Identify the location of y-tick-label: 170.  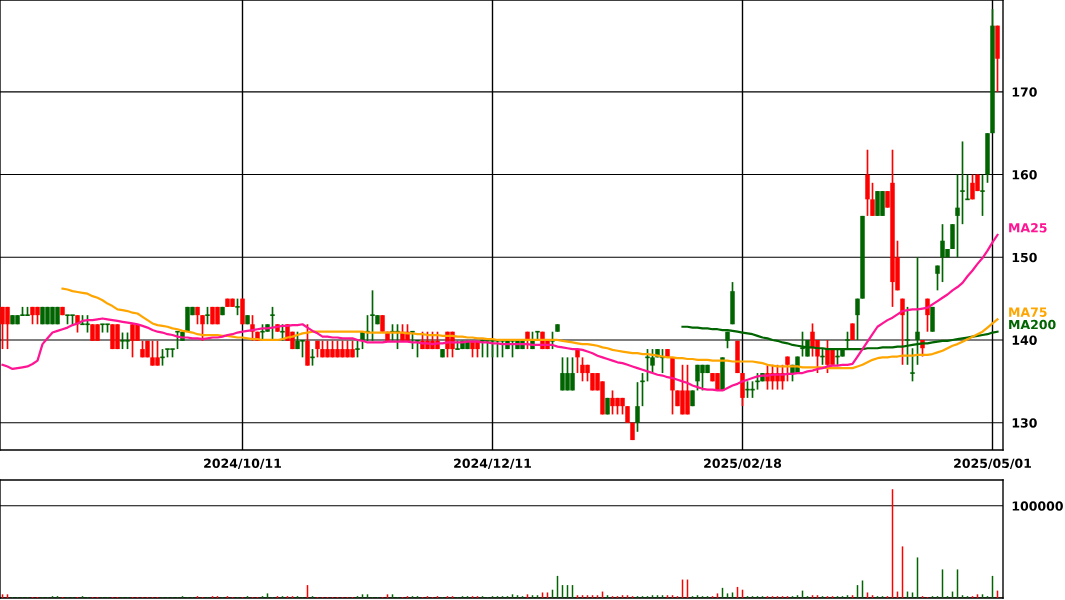
(1024, 92).